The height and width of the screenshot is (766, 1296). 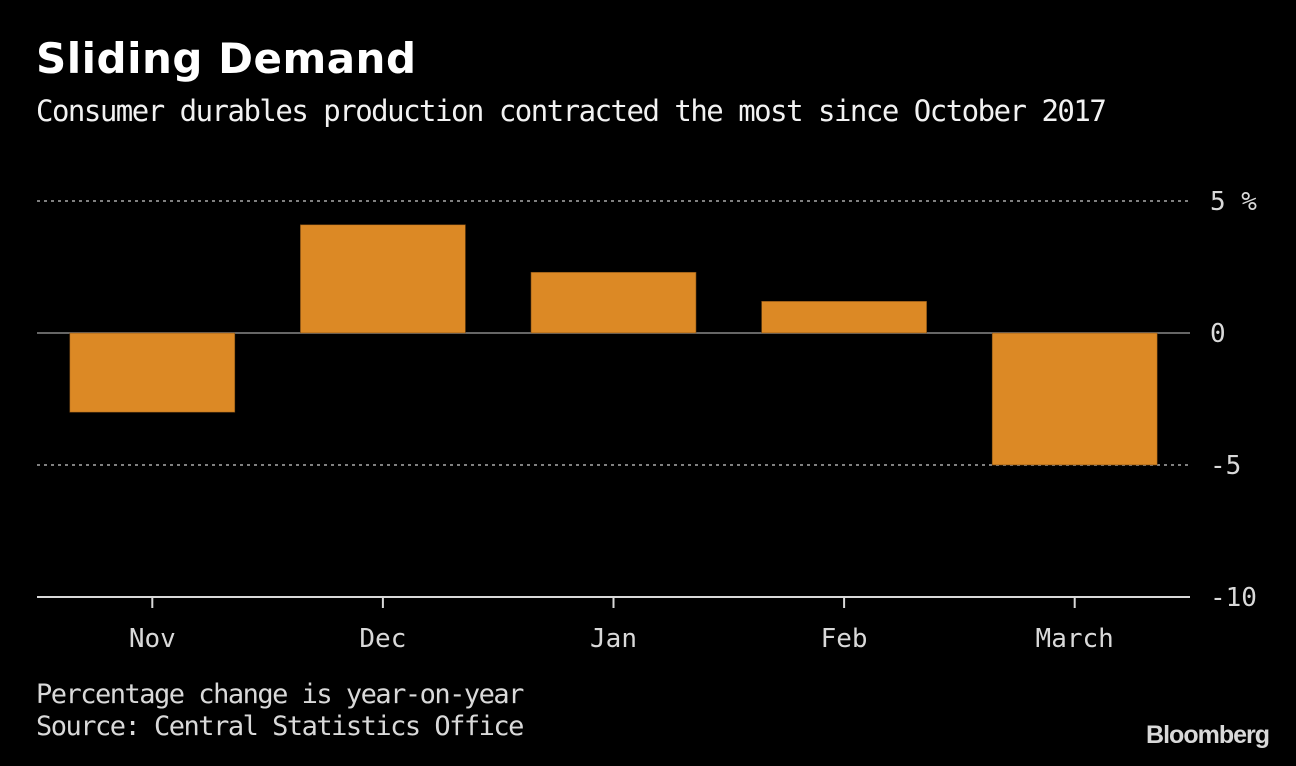 What do you see at coordinates (613, 639) in the screenshot?
I see `x-tick-label: Jan` at bounding box center [613, 639].